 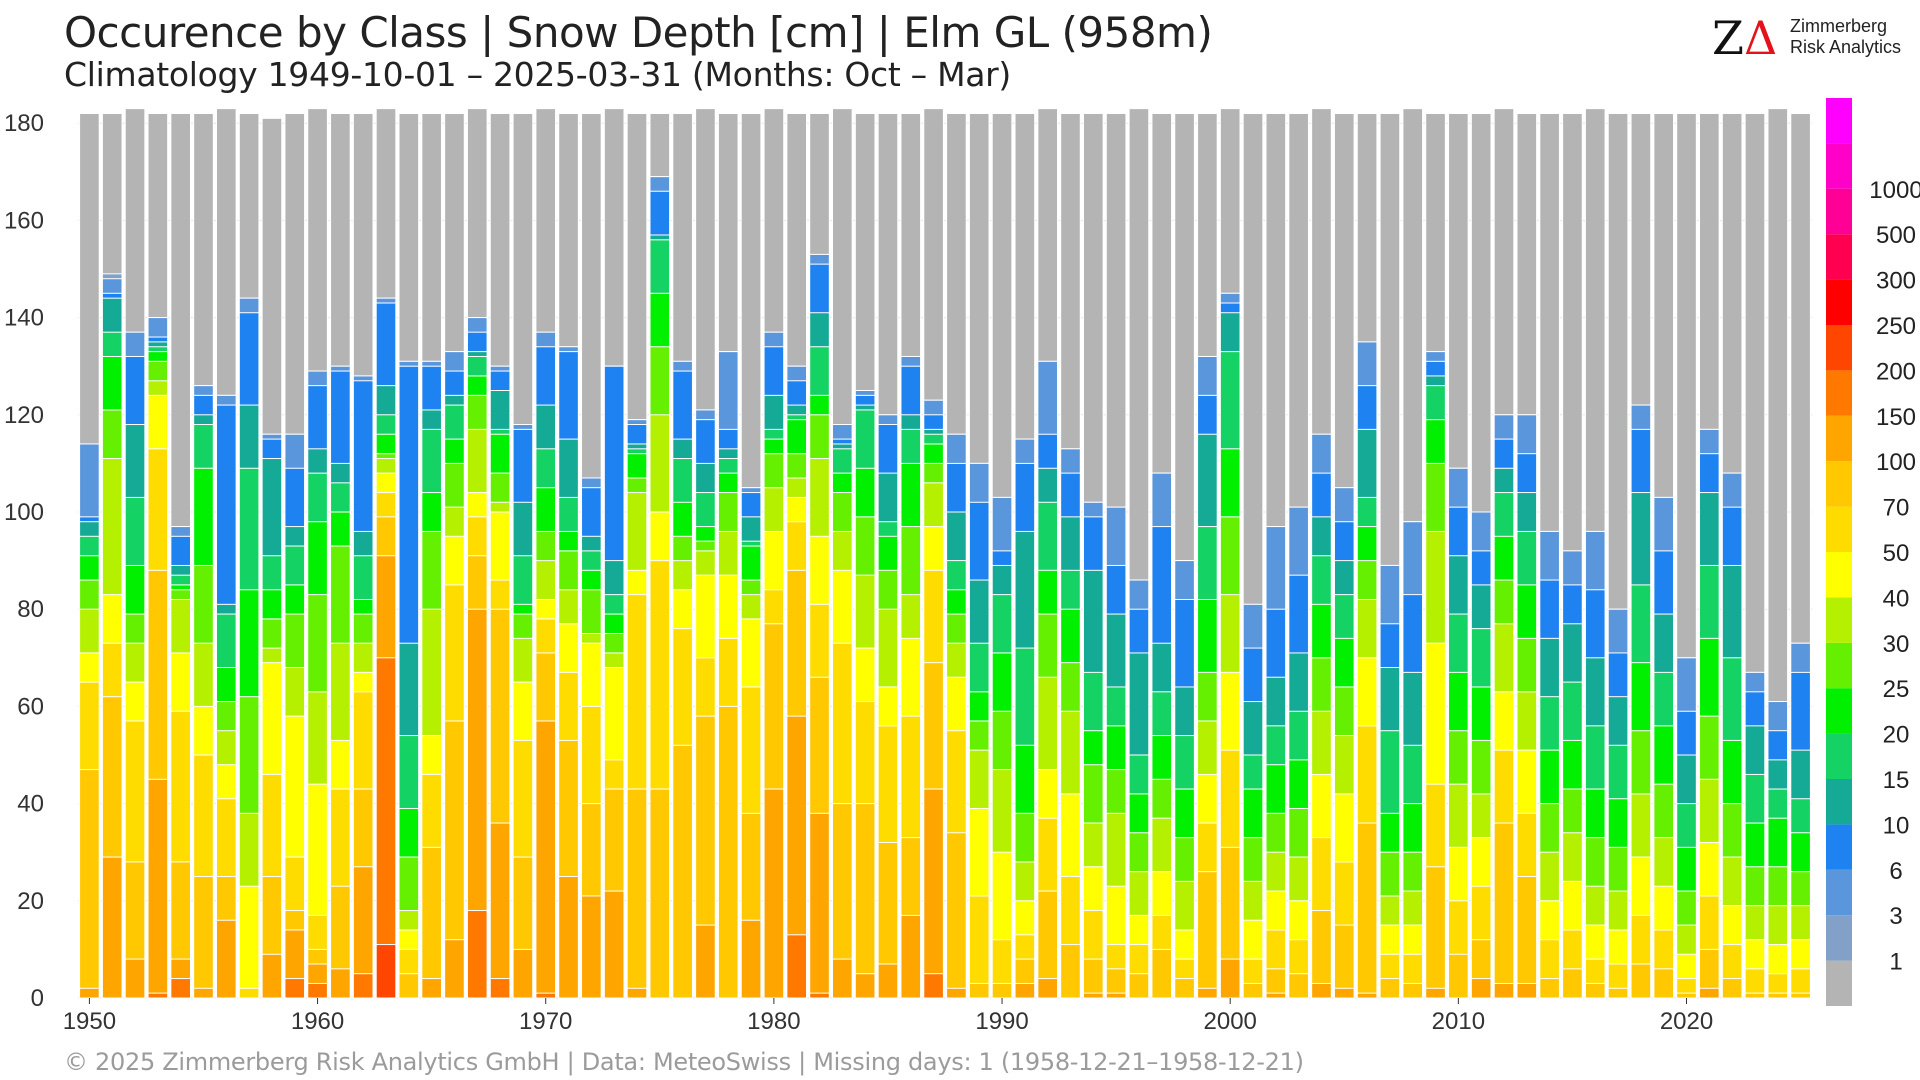 I want to click on y-tick-label-100: 100, so click(x=24, y=512).